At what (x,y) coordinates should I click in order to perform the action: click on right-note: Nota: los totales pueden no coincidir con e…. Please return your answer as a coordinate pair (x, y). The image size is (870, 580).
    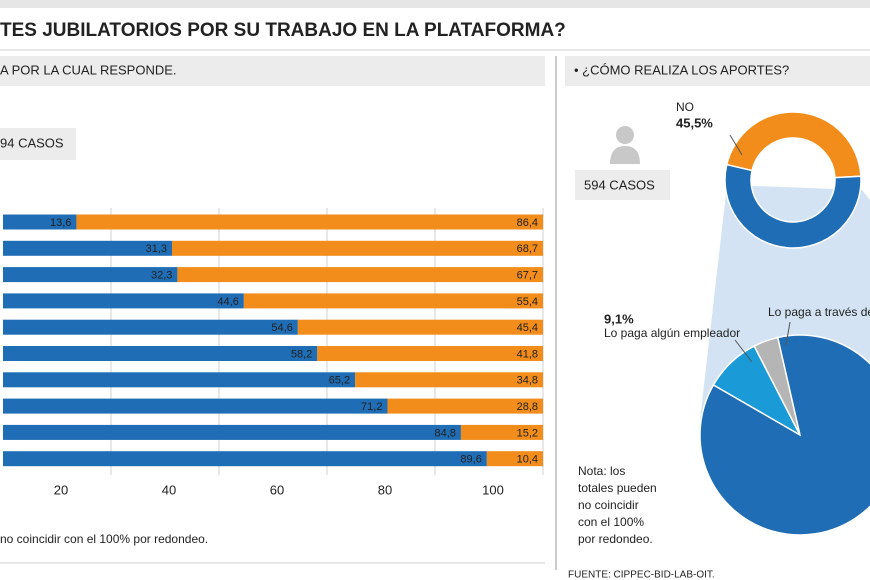
    Looking at the image, I should click on (617, 505).